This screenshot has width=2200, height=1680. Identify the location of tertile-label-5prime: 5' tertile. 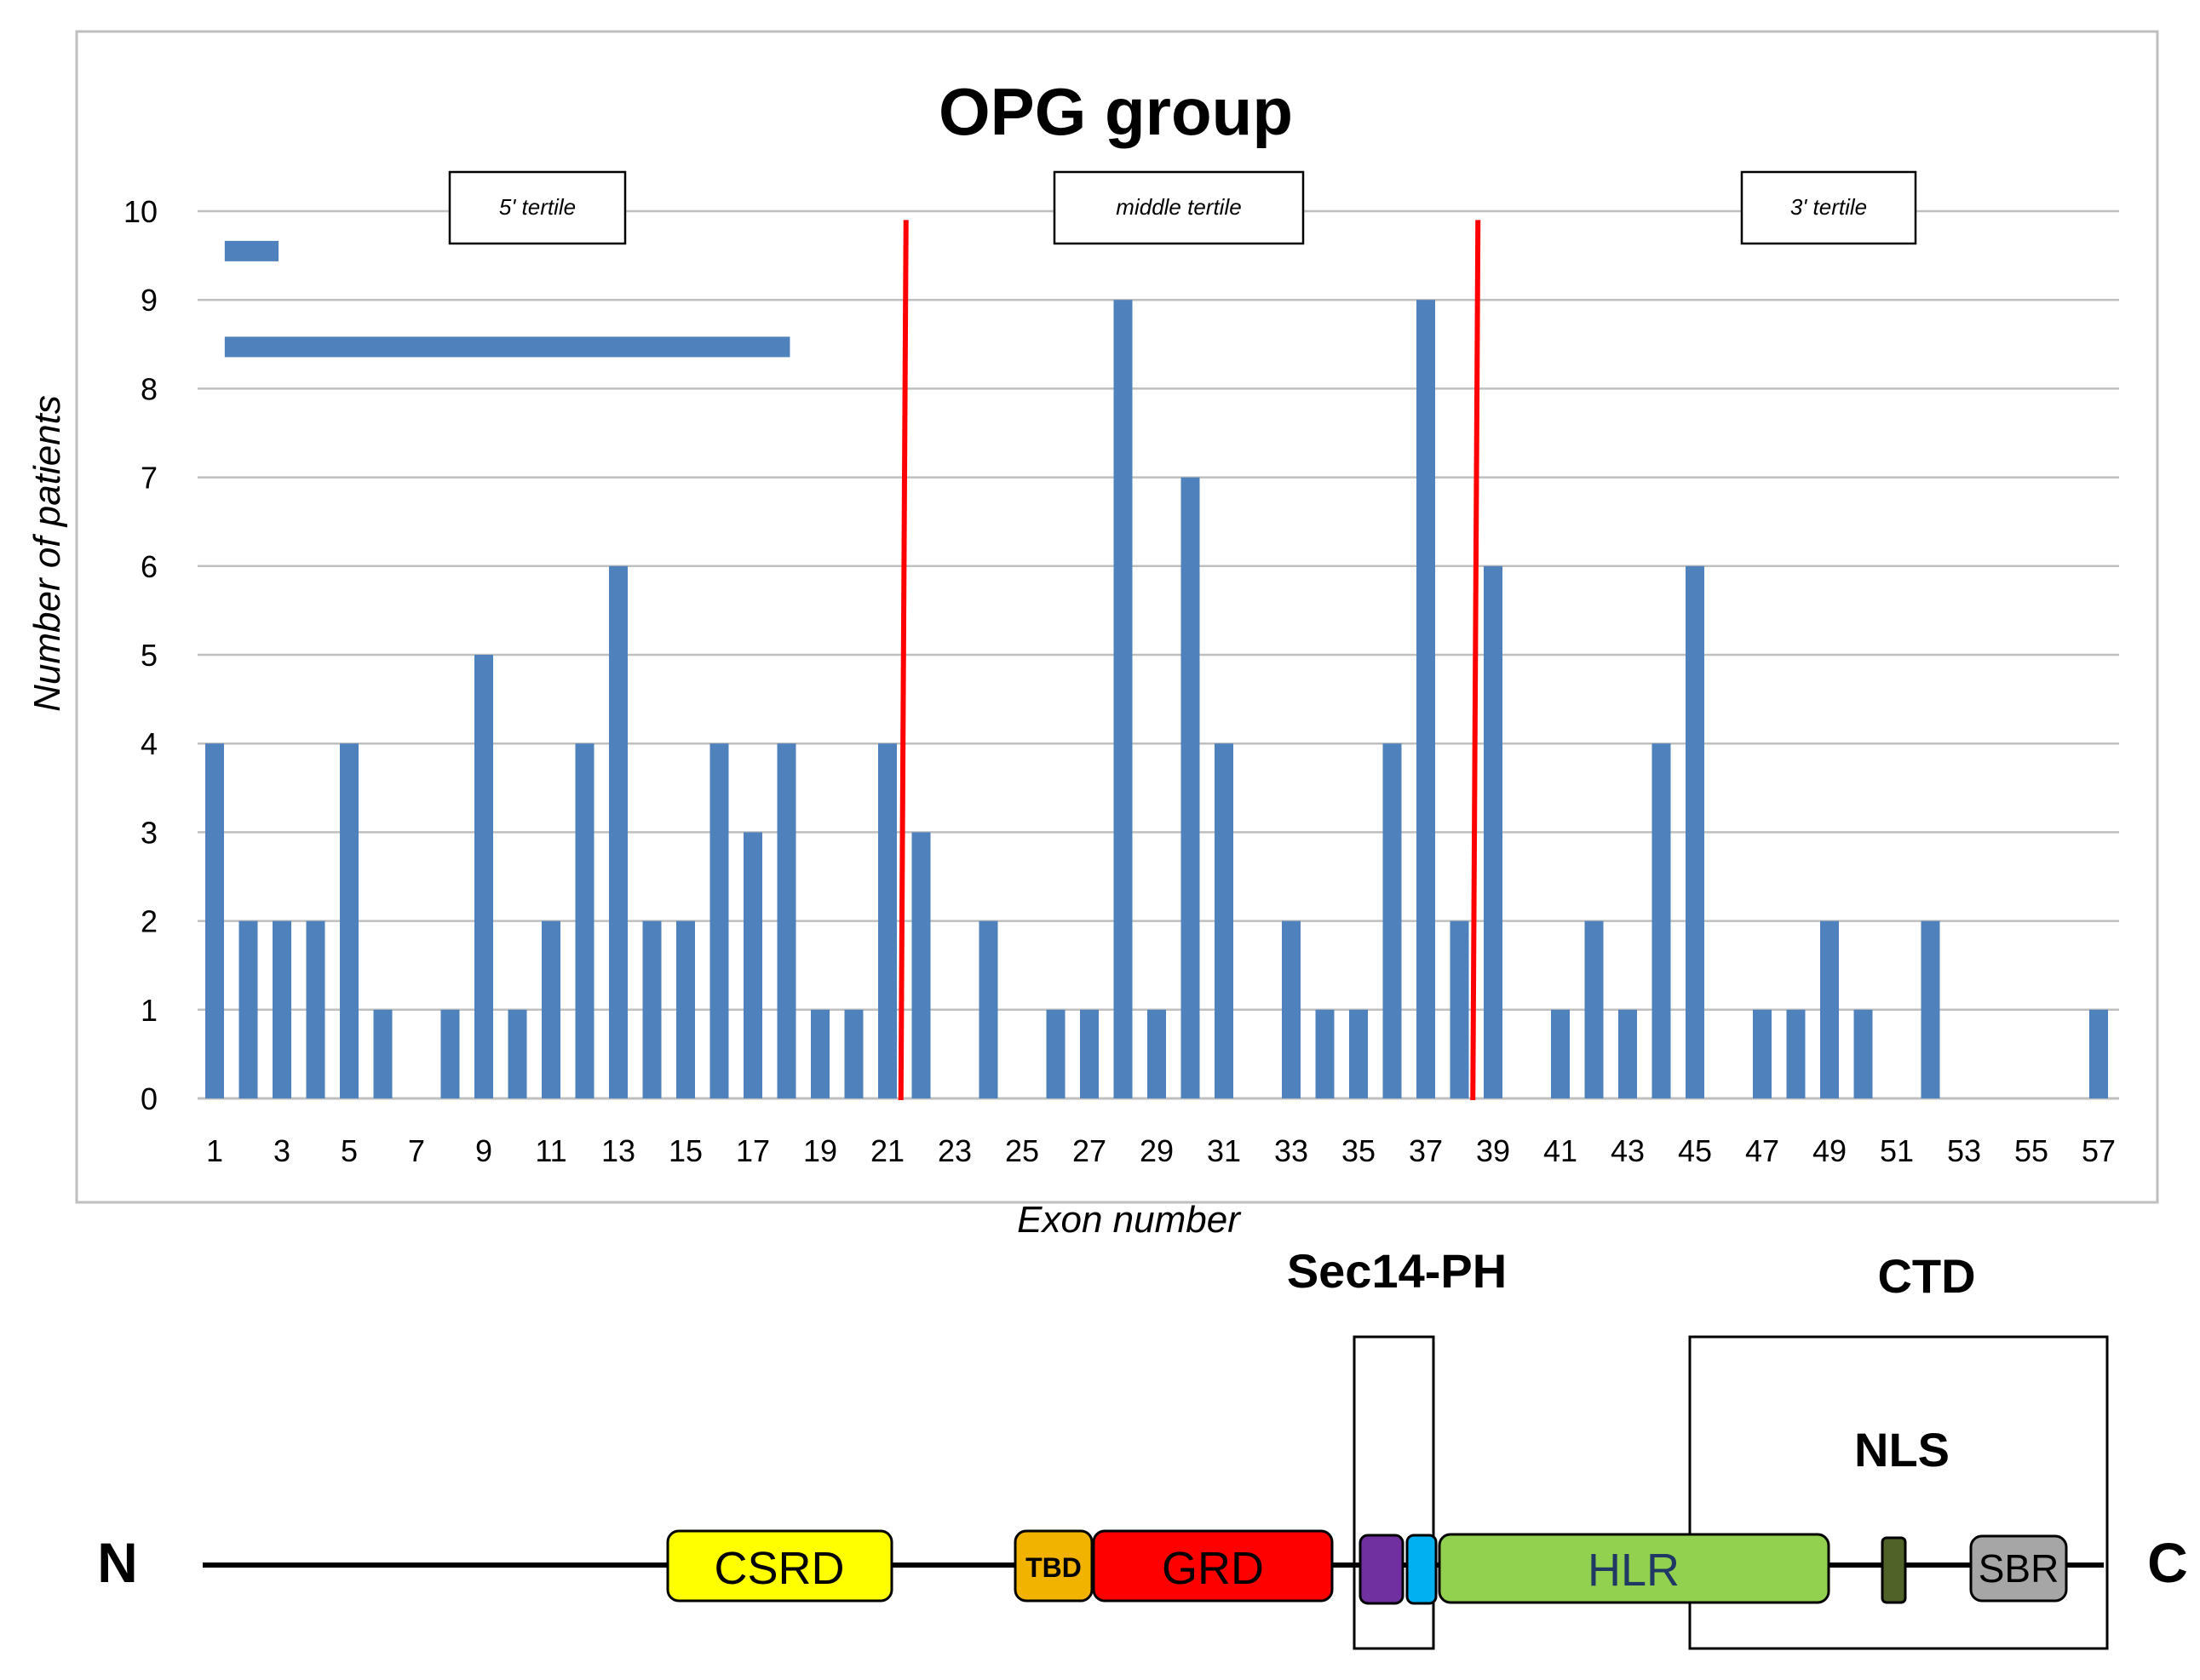
(537, 207).